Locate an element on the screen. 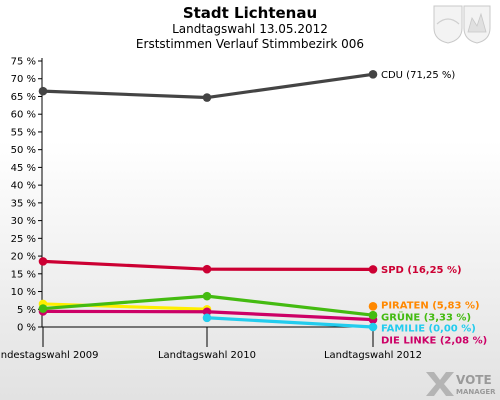 The image size is (500, 400). series-label-die-linke: DIE LINKE (2,08 %) is located at coordinates (434, 341).